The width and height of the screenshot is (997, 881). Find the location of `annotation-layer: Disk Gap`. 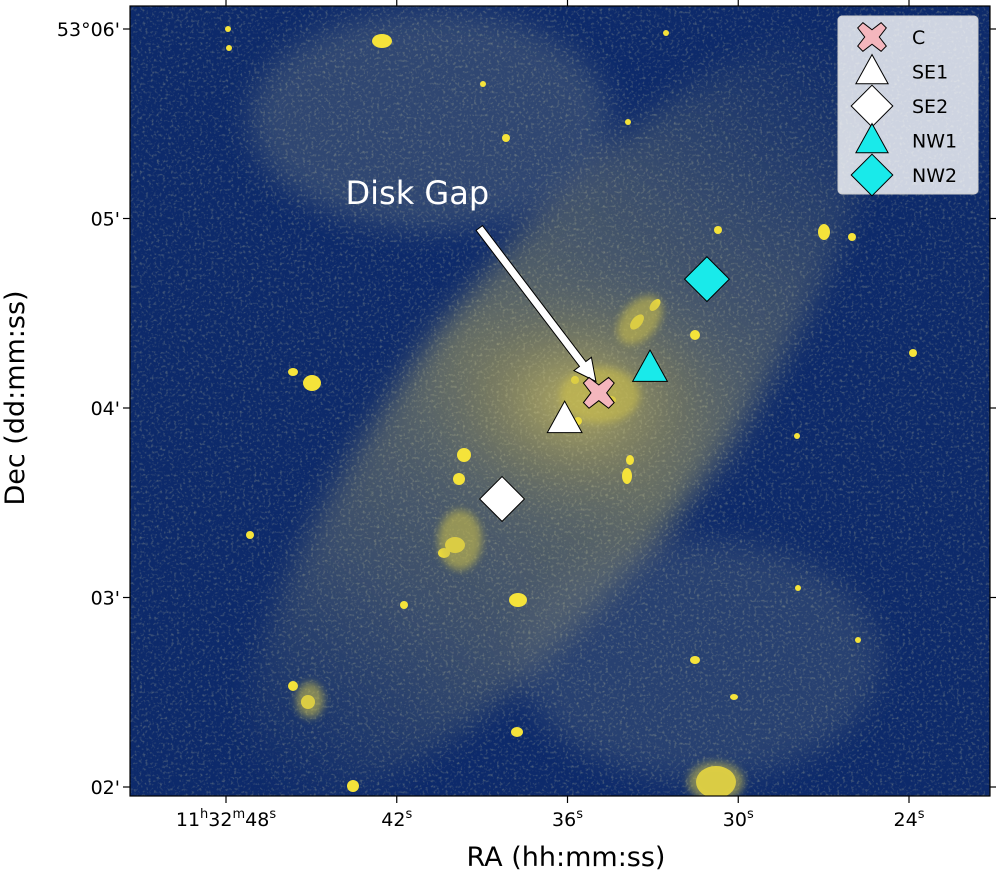

annotation-layer: Disk Gap is located at coordinates (471, 278).